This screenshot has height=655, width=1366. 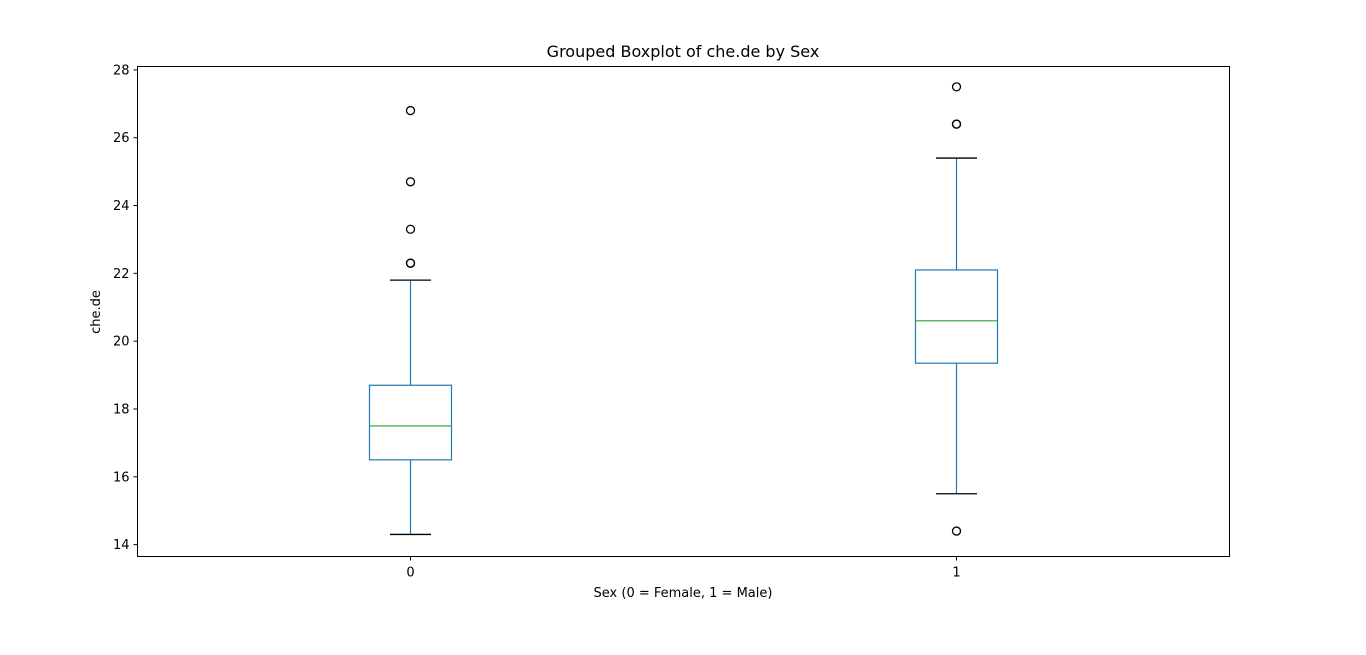 I want to click on chart-title: Grouped Boxplot of che.de by Sex, so click(x=683, y=51).